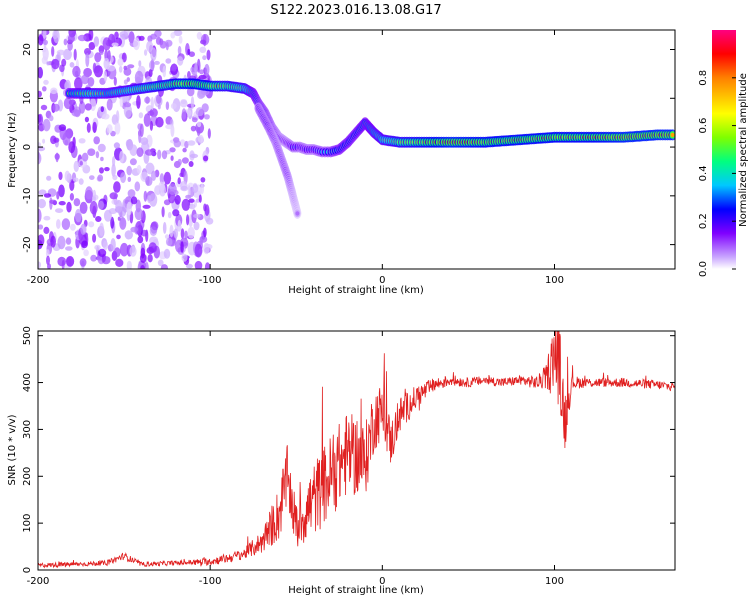 The height and width of the screenshot is (600, 750). Describe the element at coordinates (27, 382) in the screenshot. I see `y-tick-label: 400` at that location.